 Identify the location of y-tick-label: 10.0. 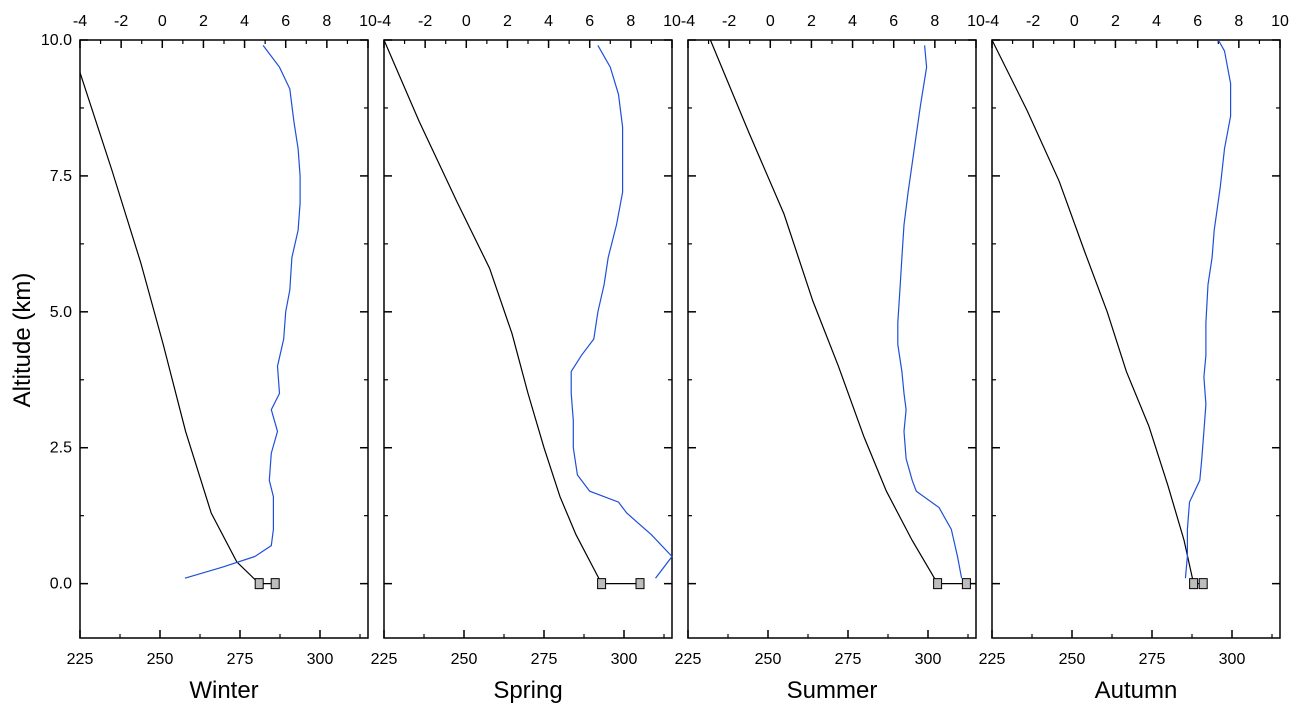
(56, 40).